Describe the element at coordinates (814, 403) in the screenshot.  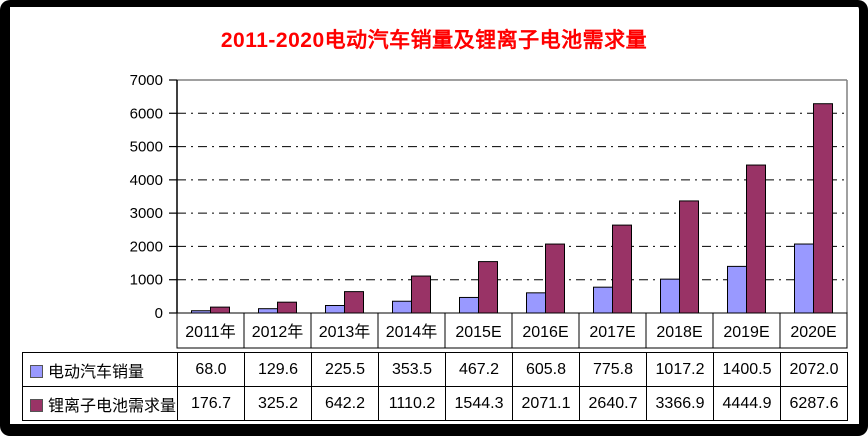
I see `value-cell: 6287.6` at that location.